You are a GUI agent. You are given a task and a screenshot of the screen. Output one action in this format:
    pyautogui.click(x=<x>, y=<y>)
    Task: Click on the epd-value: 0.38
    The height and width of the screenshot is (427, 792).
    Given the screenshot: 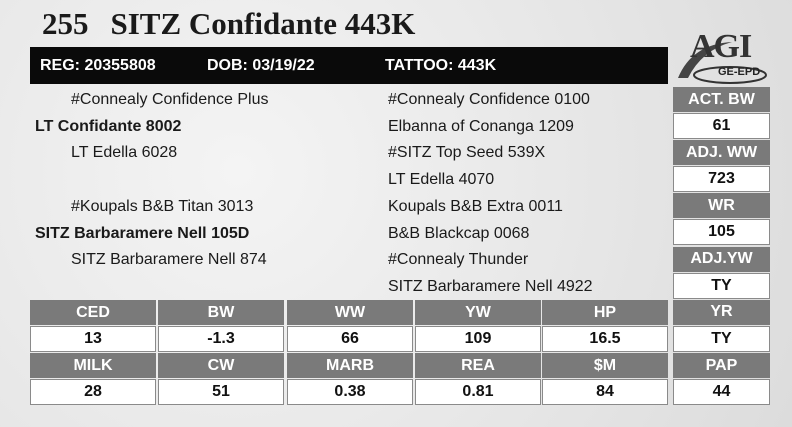 What is the action you would take?
    pyautogui.click(x=350, y=392)
    